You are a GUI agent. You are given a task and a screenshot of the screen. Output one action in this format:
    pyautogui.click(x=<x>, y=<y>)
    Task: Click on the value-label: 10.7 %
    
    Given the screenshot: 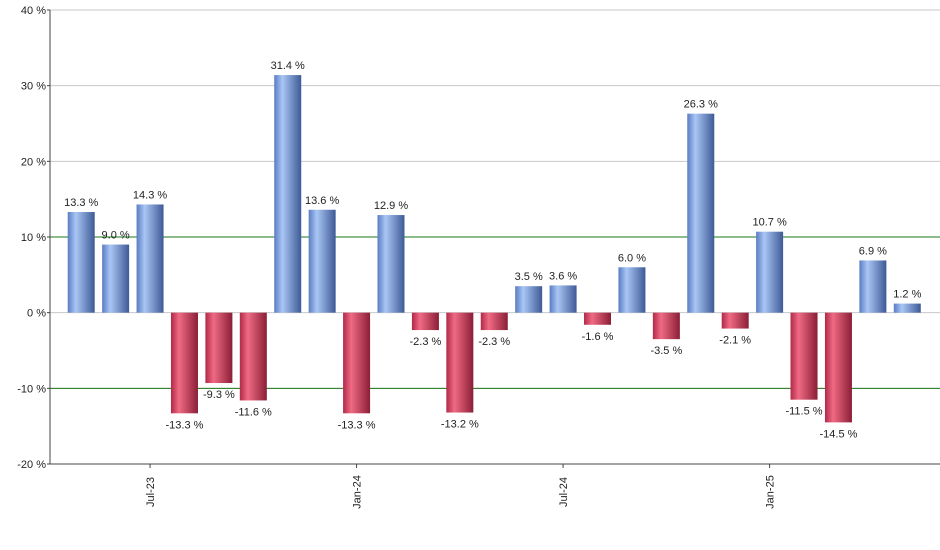 What is the action you would take?
    pyautogui.click(x=769, y=223)
    